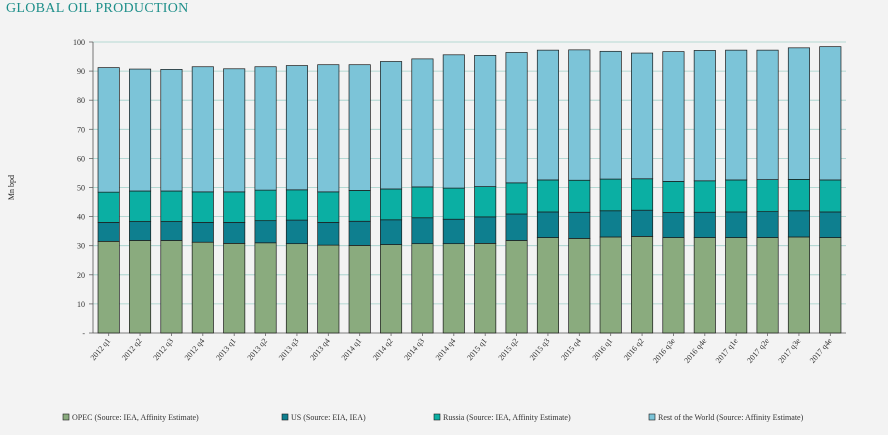 This screenshot has height=435, width=888. Describe the element at coordinates (664, 350) in the screenshot. I see `x-tick-label: 2016 q3e` at that location.